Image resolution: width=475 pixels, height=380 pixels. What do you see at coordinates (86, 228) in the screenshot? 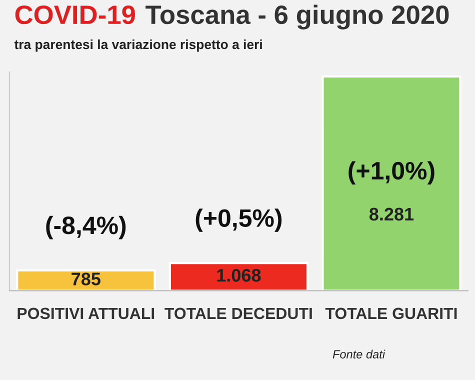
I see `annotation: (-8,4%)` at bounding box center [86, 228].